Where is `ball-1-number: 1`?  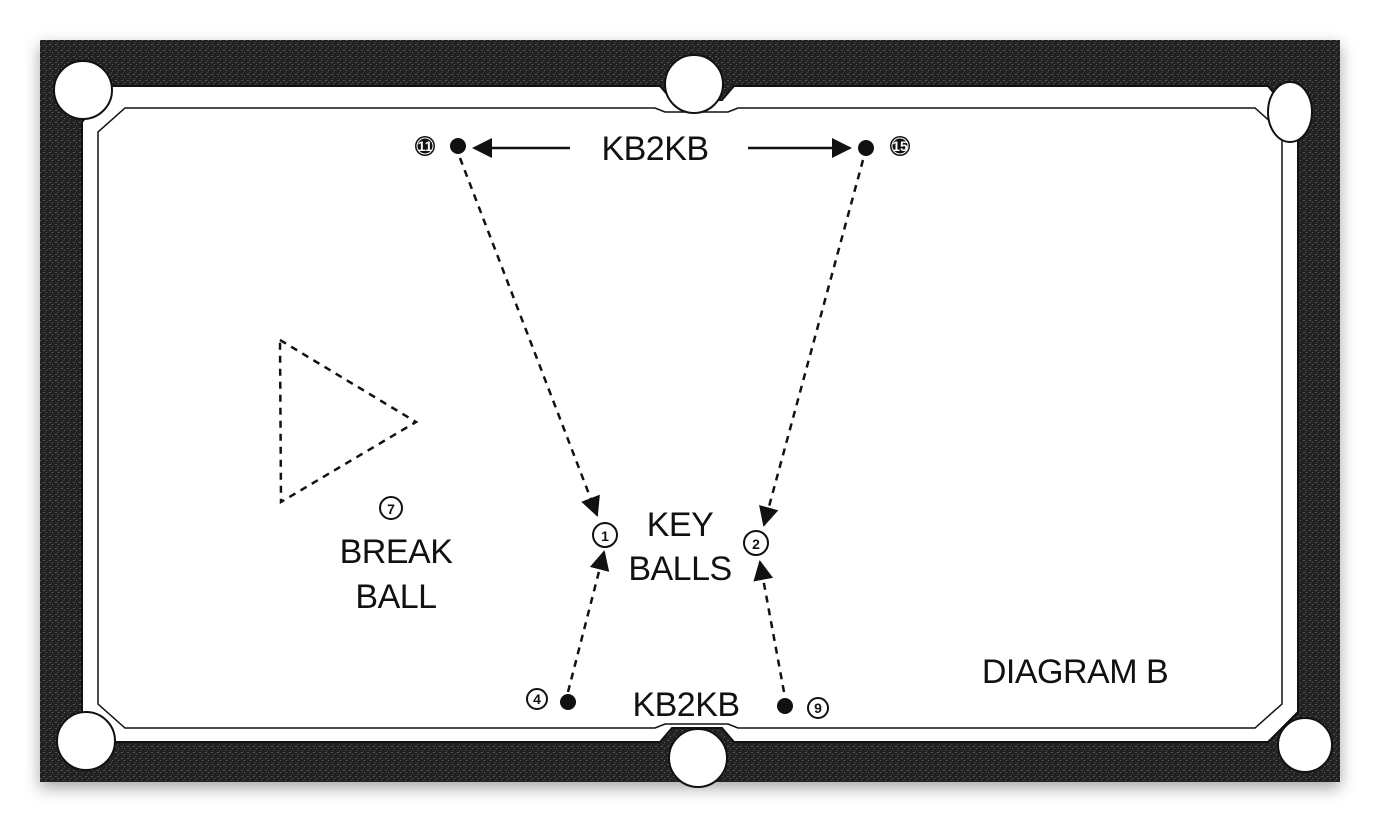
ball-1-number: 1 is located at coordinates (605, 536).